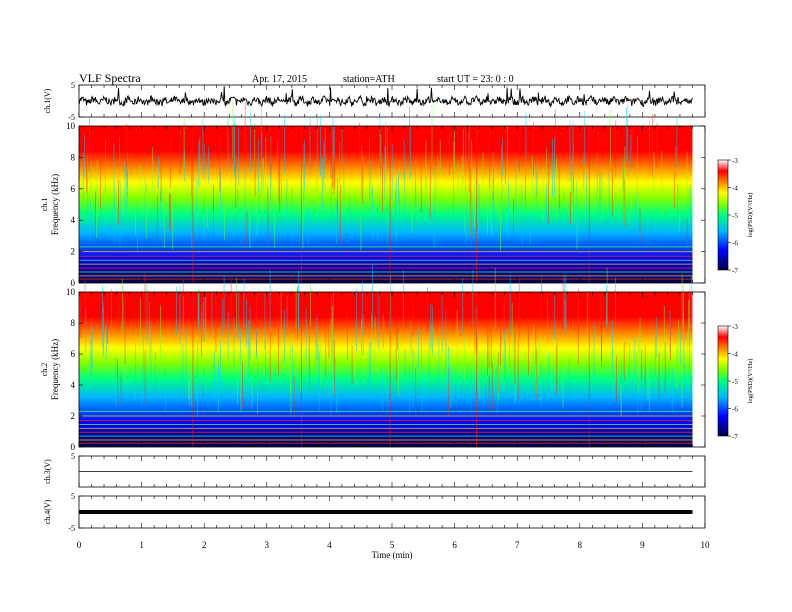  What do you see at coordinates (204, 545) in the screenshot?
I see `x-tick-label: 2` at bounding box center [204, 545].